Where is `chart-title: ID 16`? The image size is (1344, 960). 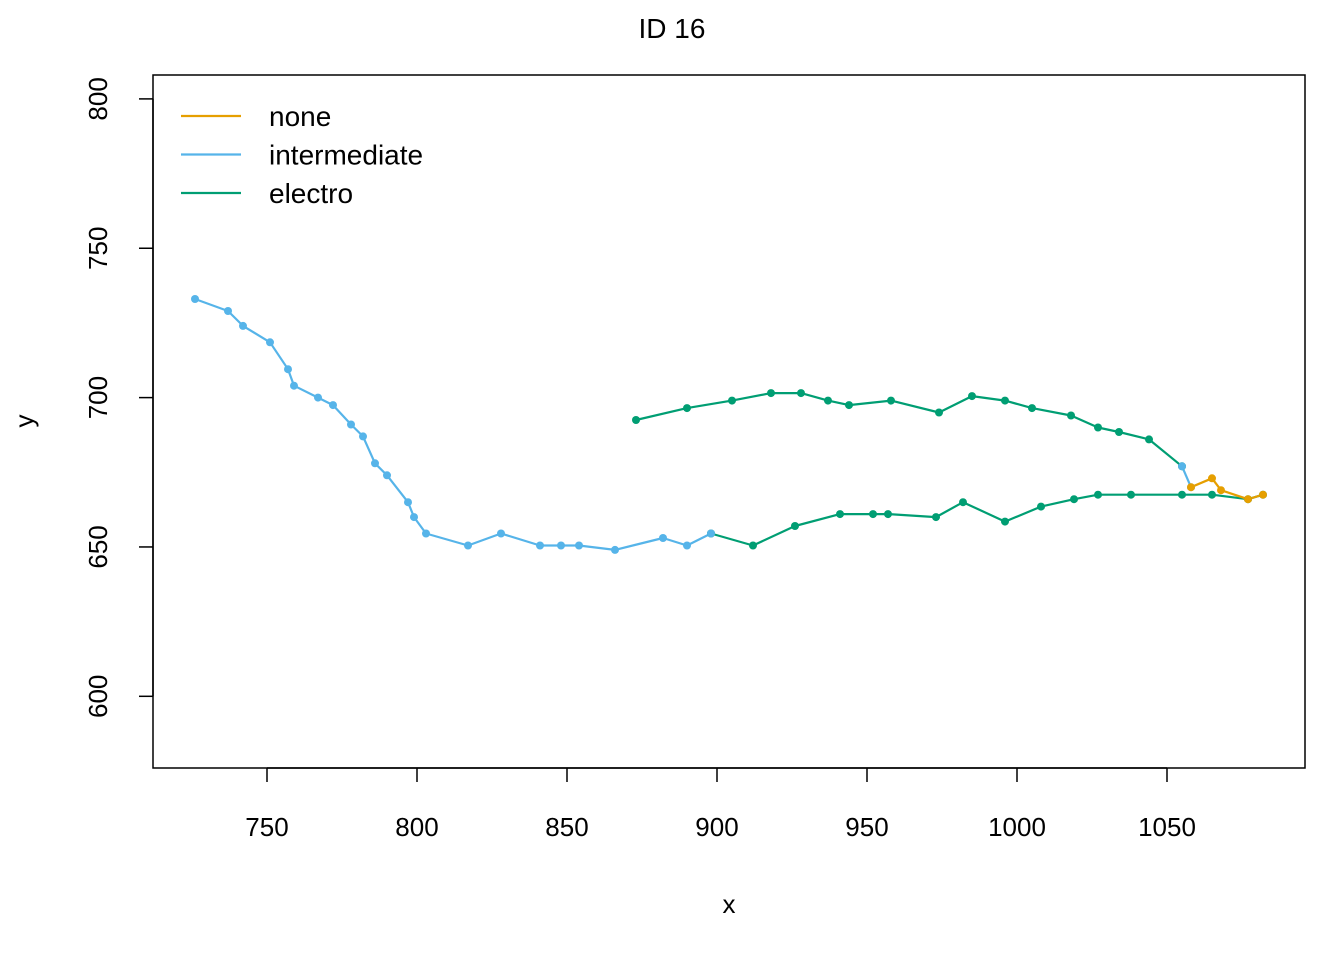
chart-title: ID 16 is located at coordinates (672, 28).